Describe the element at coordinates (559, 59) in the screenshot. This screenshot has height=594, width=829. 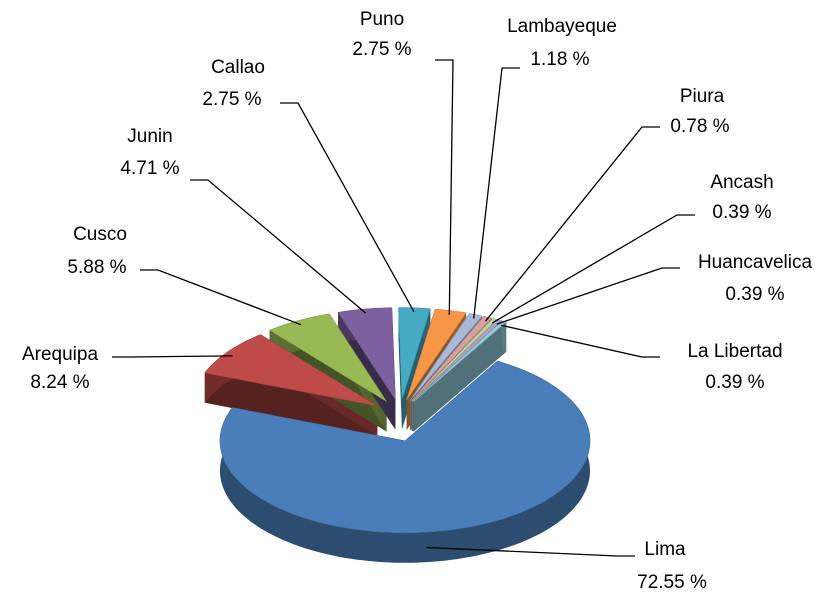
I see `label-value: 1.18 %` at that location.